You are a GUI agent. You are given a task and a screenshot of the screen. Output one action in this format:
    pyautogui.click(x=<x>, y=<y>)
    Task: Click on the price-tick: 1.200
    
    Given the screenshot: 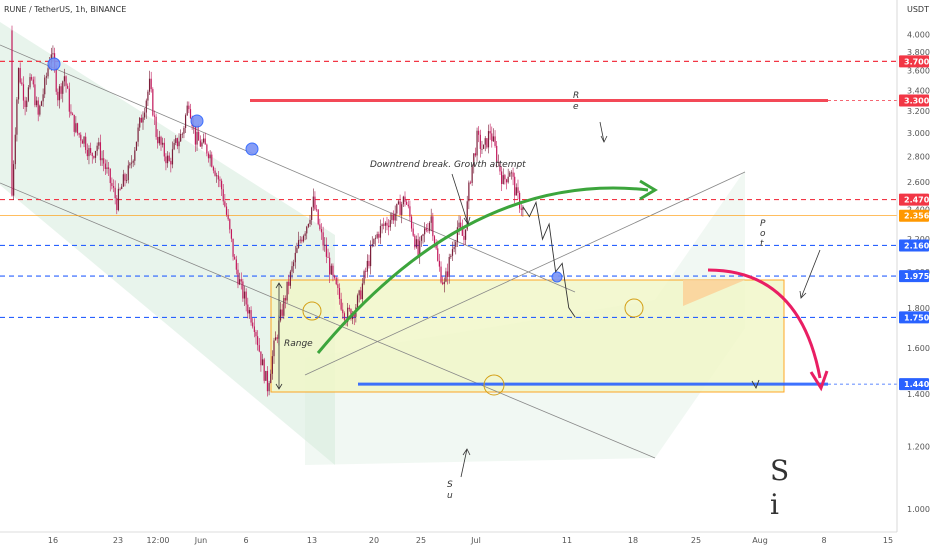 What is the action you would take?
    pyautogui.click(x=918, y=446)
    